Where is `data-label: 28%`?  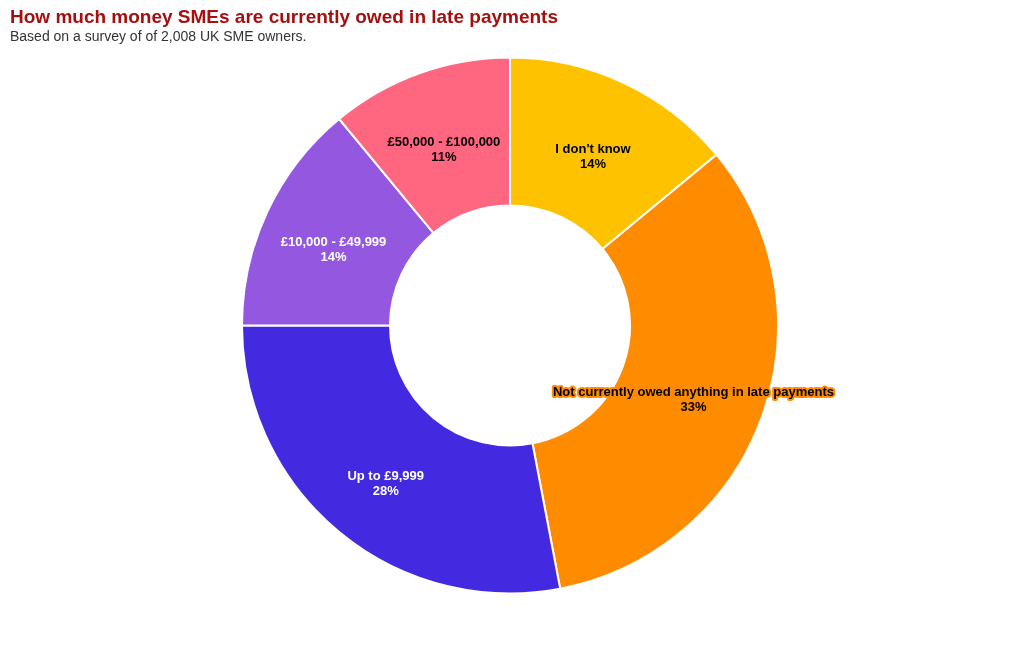
data-label: 28% is located at coordinates (386, 490).